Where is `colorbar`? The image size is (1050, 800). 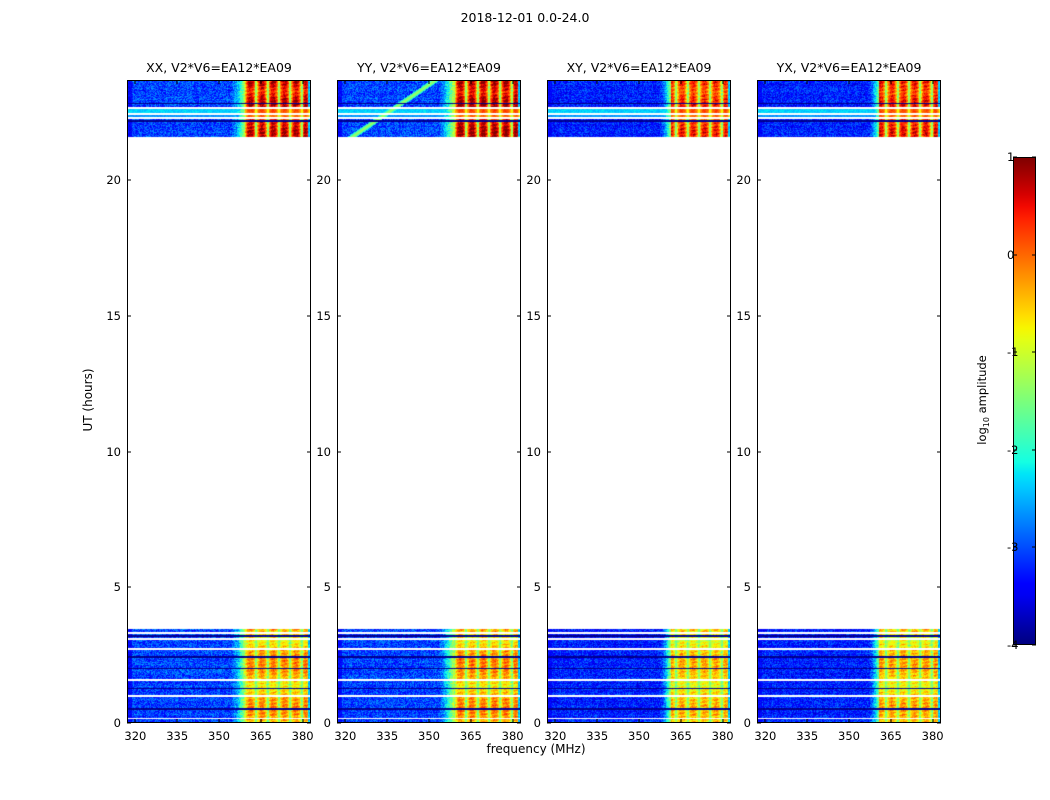 colorbar is located at coordinates (1024, 401).